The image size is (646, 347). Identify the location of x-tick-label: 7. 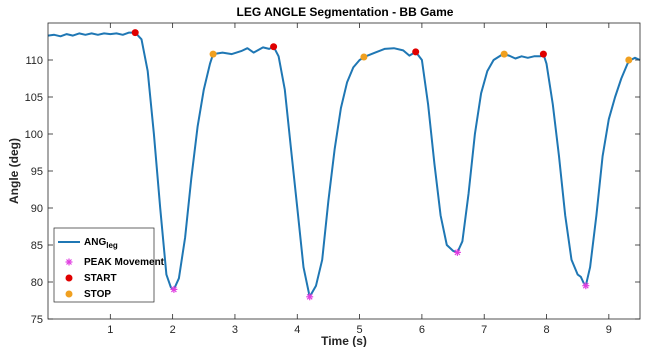
(484, 330).